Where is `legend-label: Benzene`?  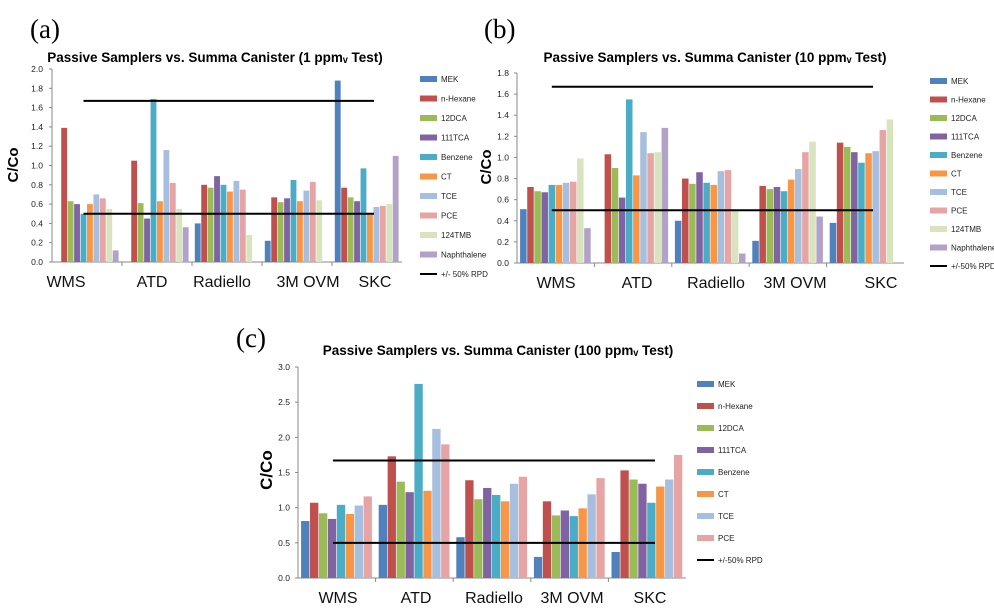 legend-label: Benzene is located at coordinates (967, 155).